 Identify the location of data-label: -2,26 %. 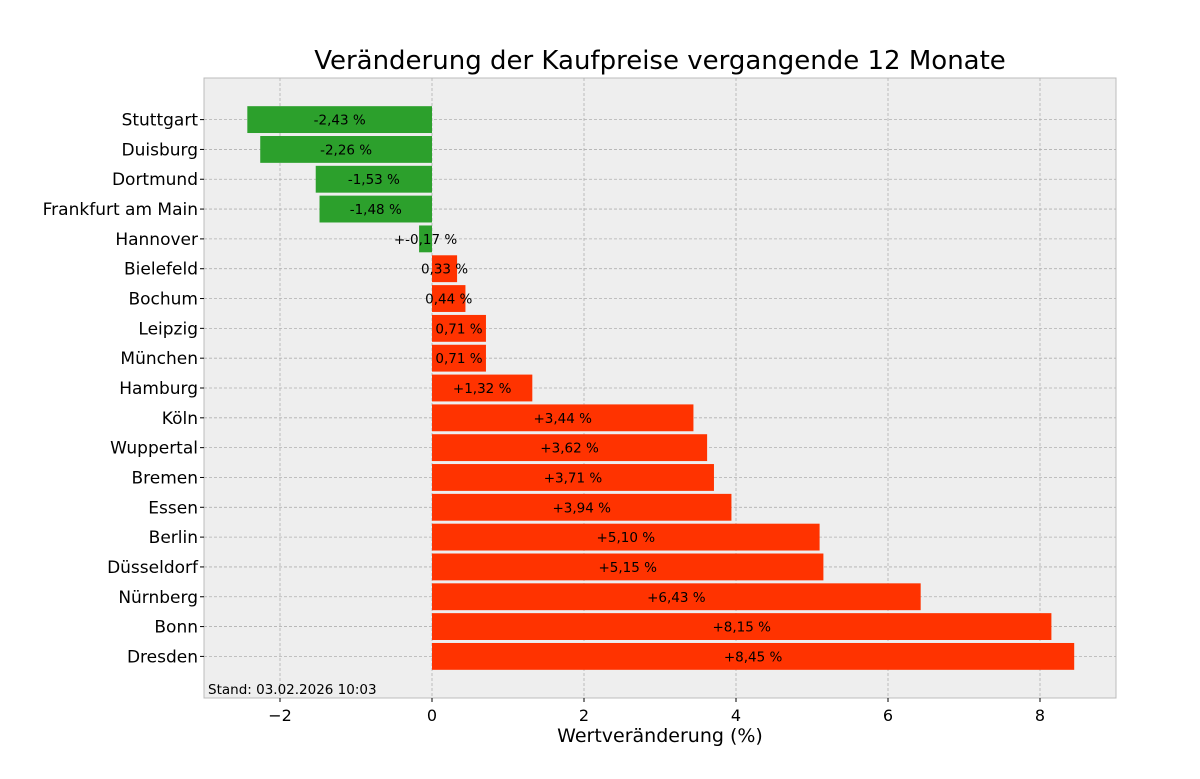
(346, 150).